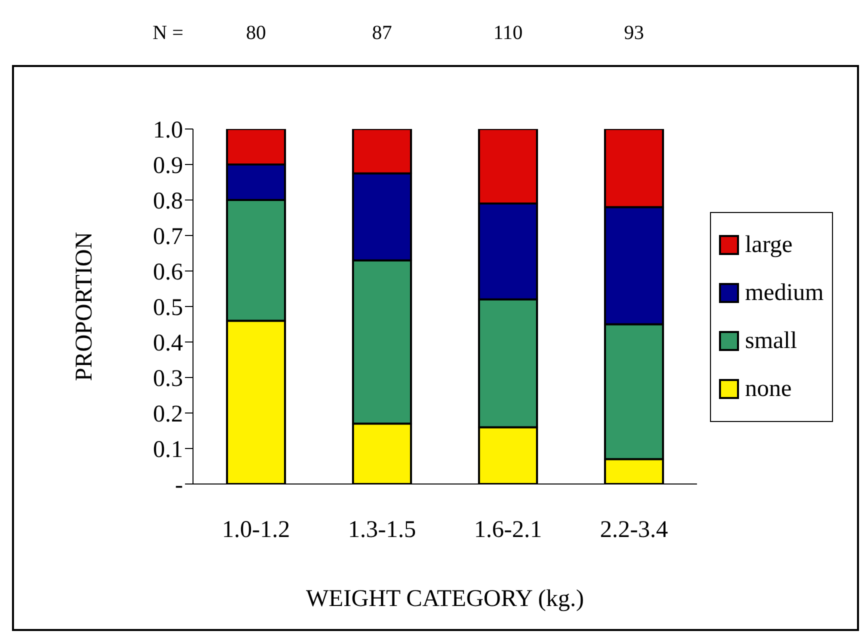 This screenshot has width=867, height=642. I want to click on y-tick-label: 0.7, so click(168, 237).